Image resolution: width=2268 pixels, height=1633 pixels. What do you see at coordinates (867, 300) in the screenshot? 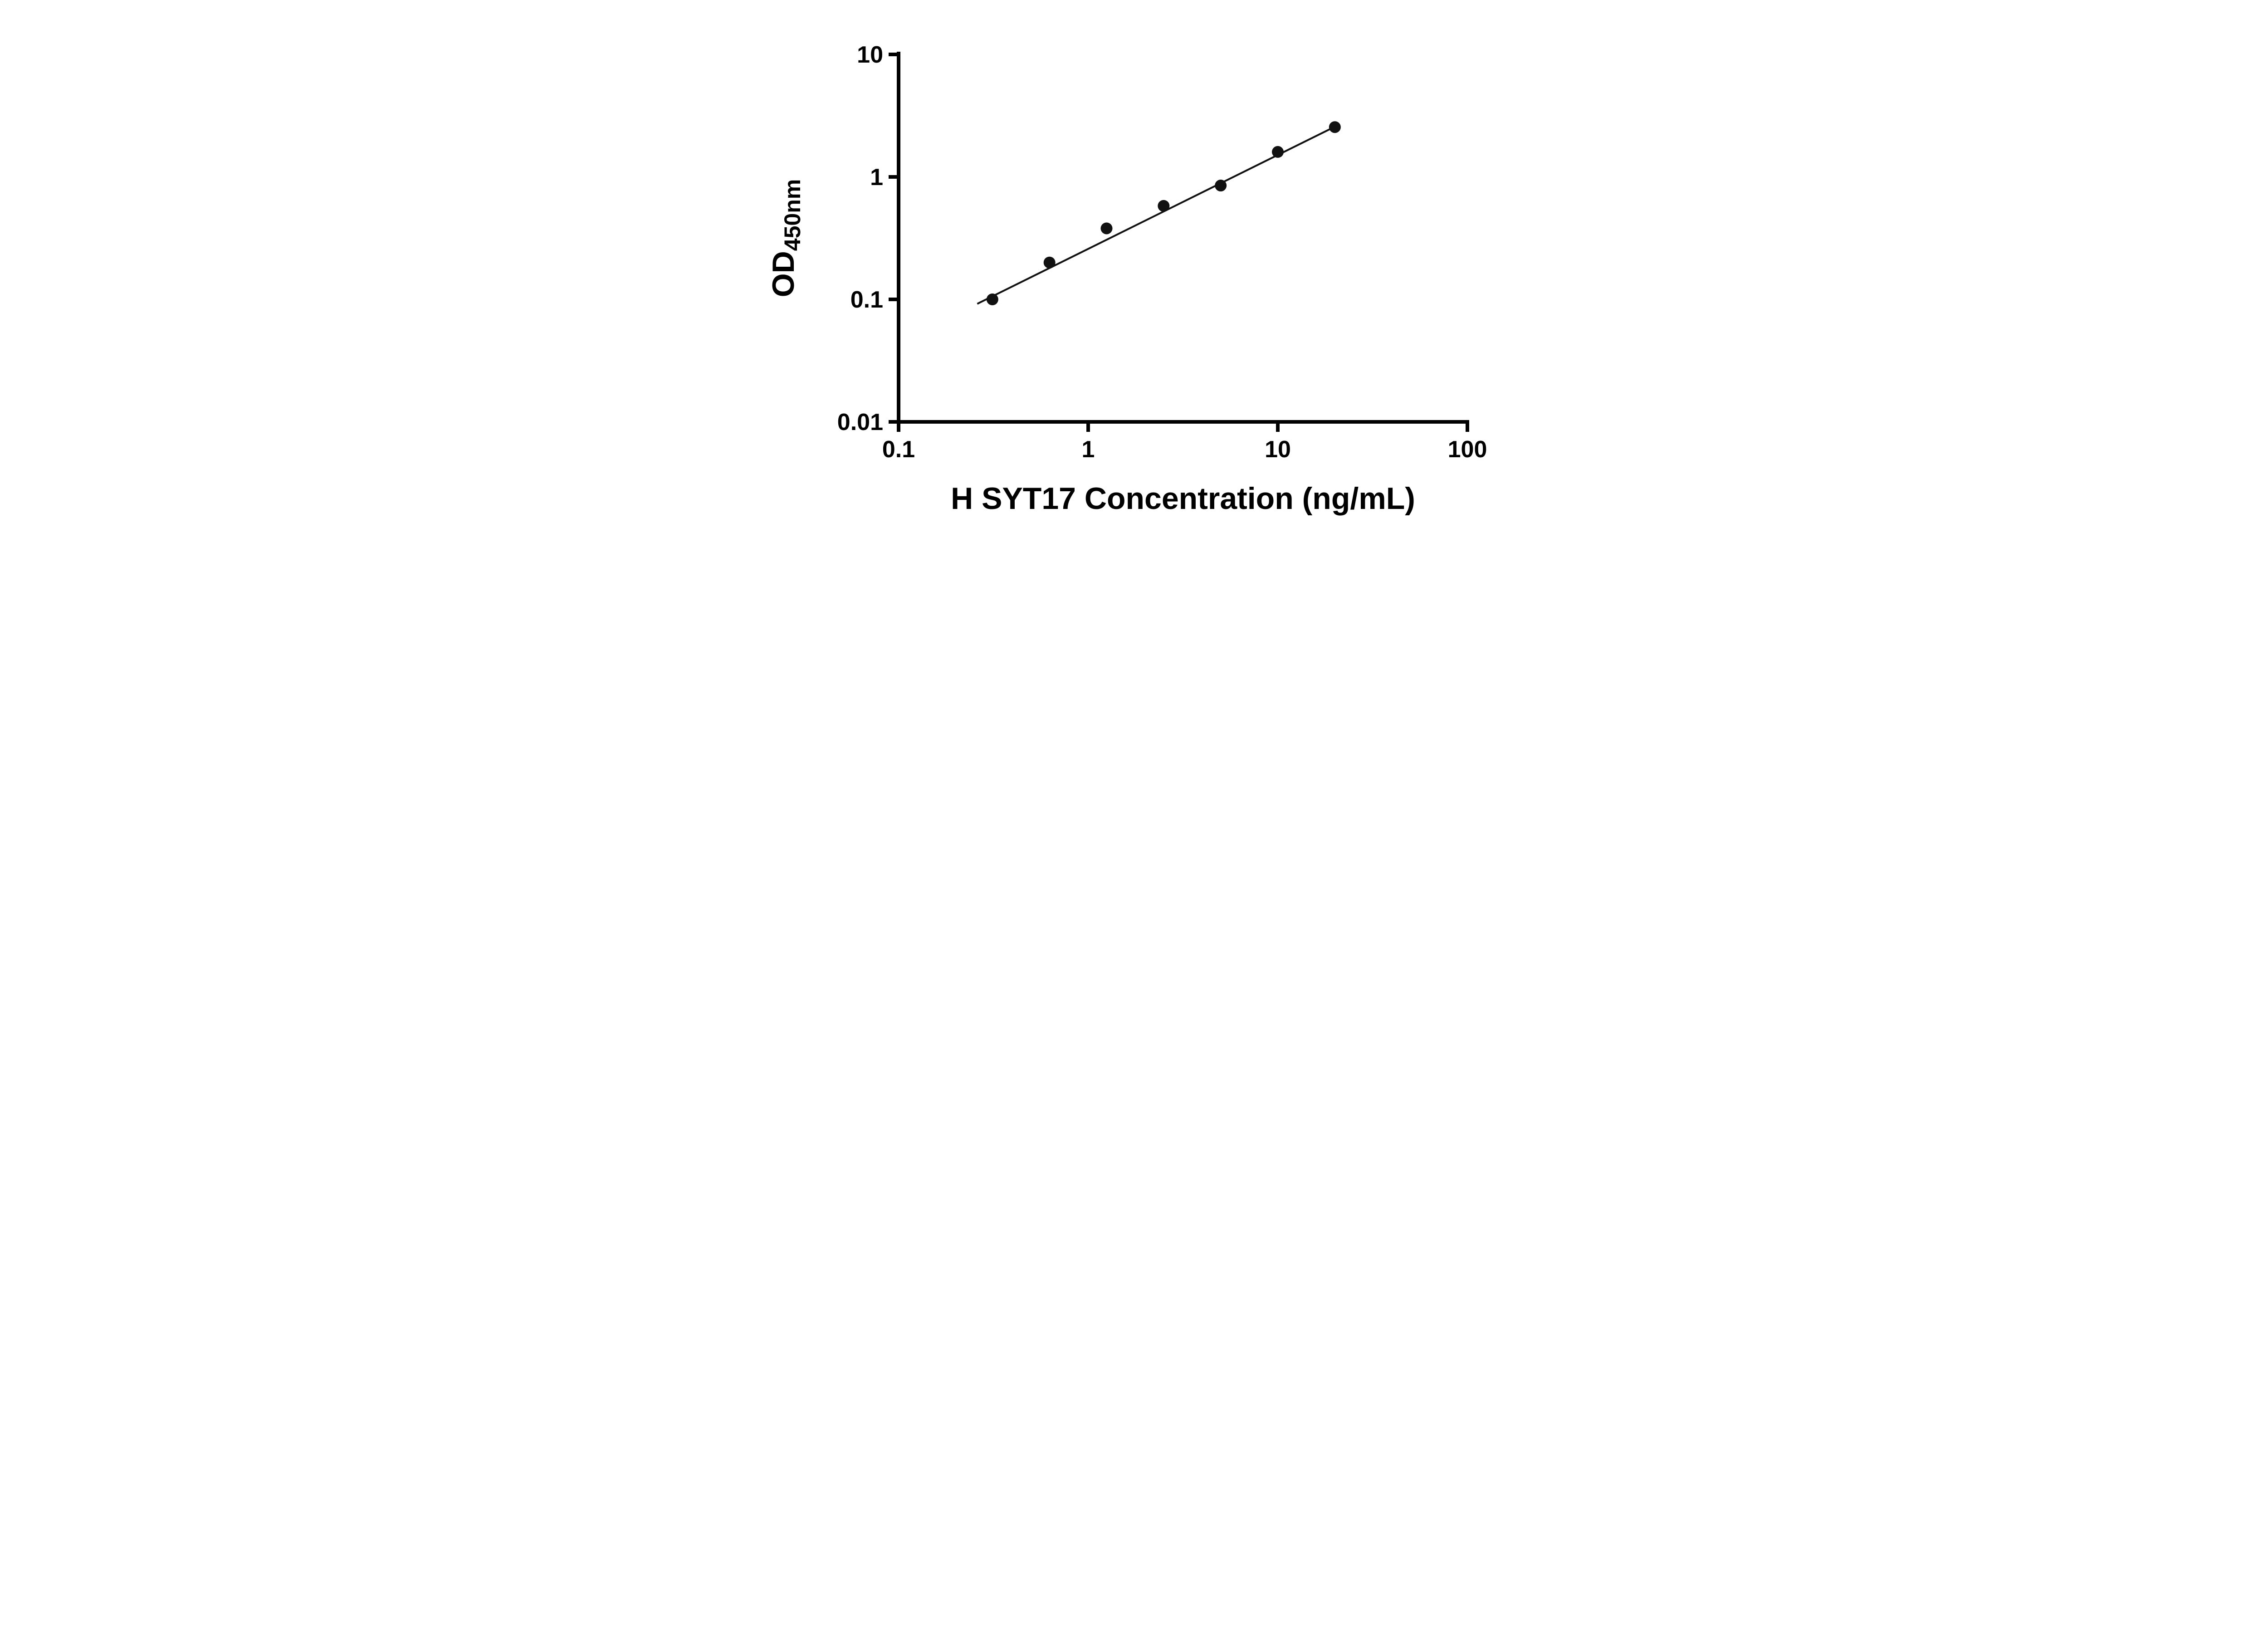
I see `y-tick-label: 0.1` at bounding box center [867, 300].